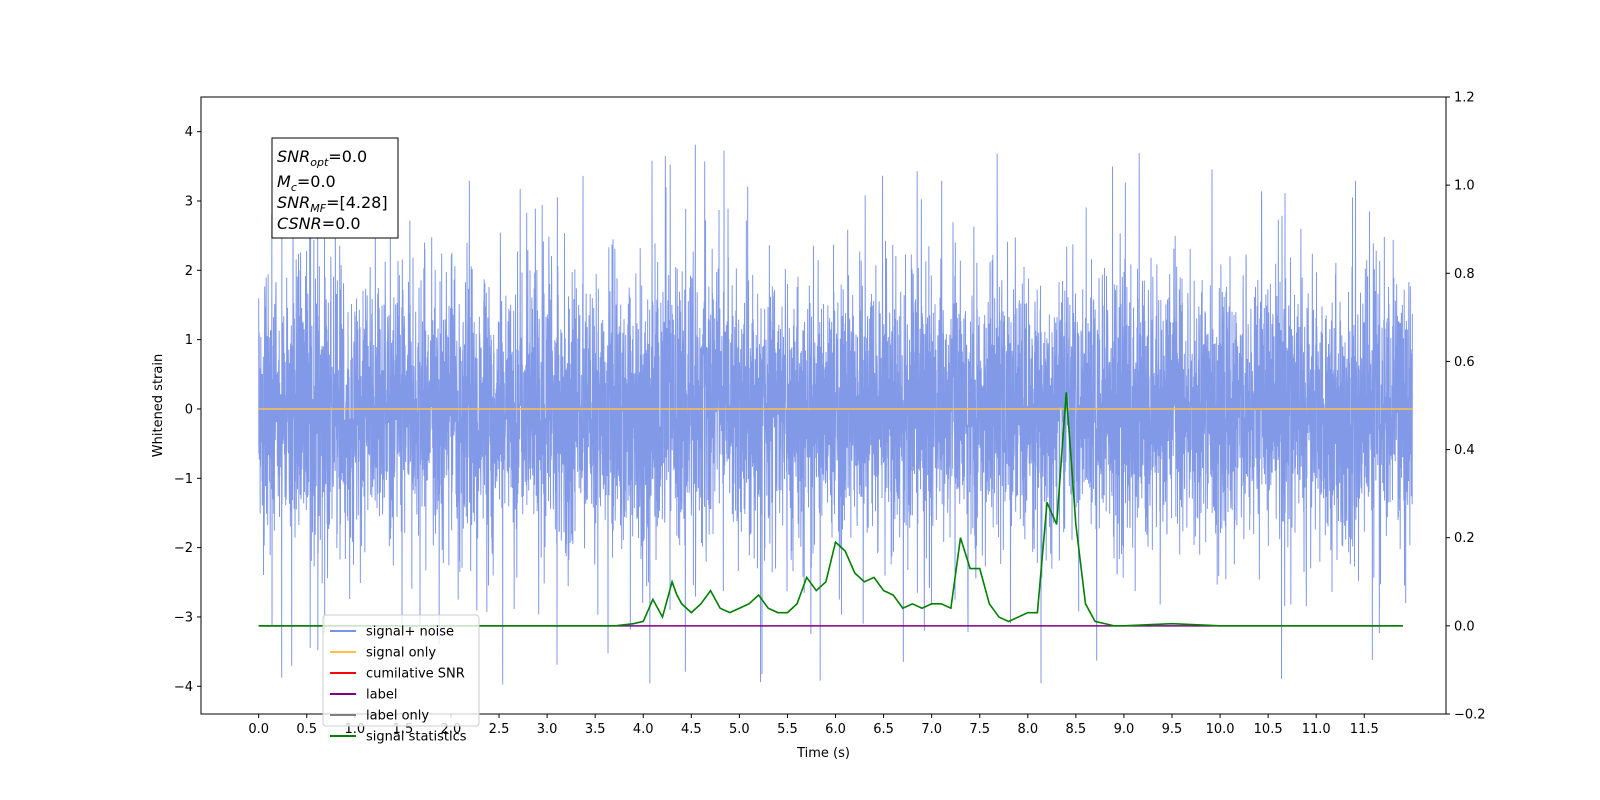  Describe the element at coordinates (183, 479) in the screenshot. I see `y-tick-label: −1` at that location.